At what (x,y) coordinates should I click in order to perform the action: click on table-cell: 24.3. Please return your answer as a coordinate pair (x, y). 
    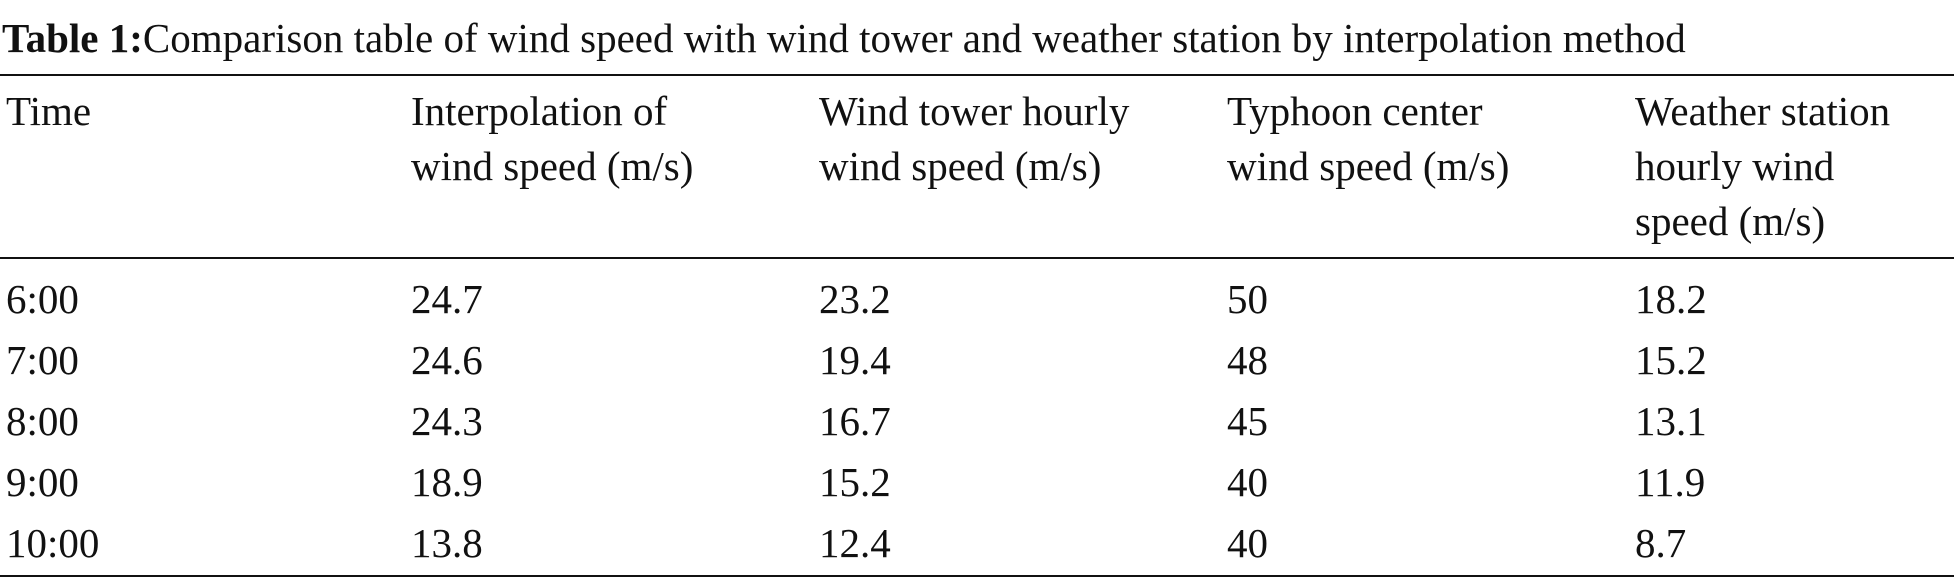
    Looking at the image, I should click on (447, 421).